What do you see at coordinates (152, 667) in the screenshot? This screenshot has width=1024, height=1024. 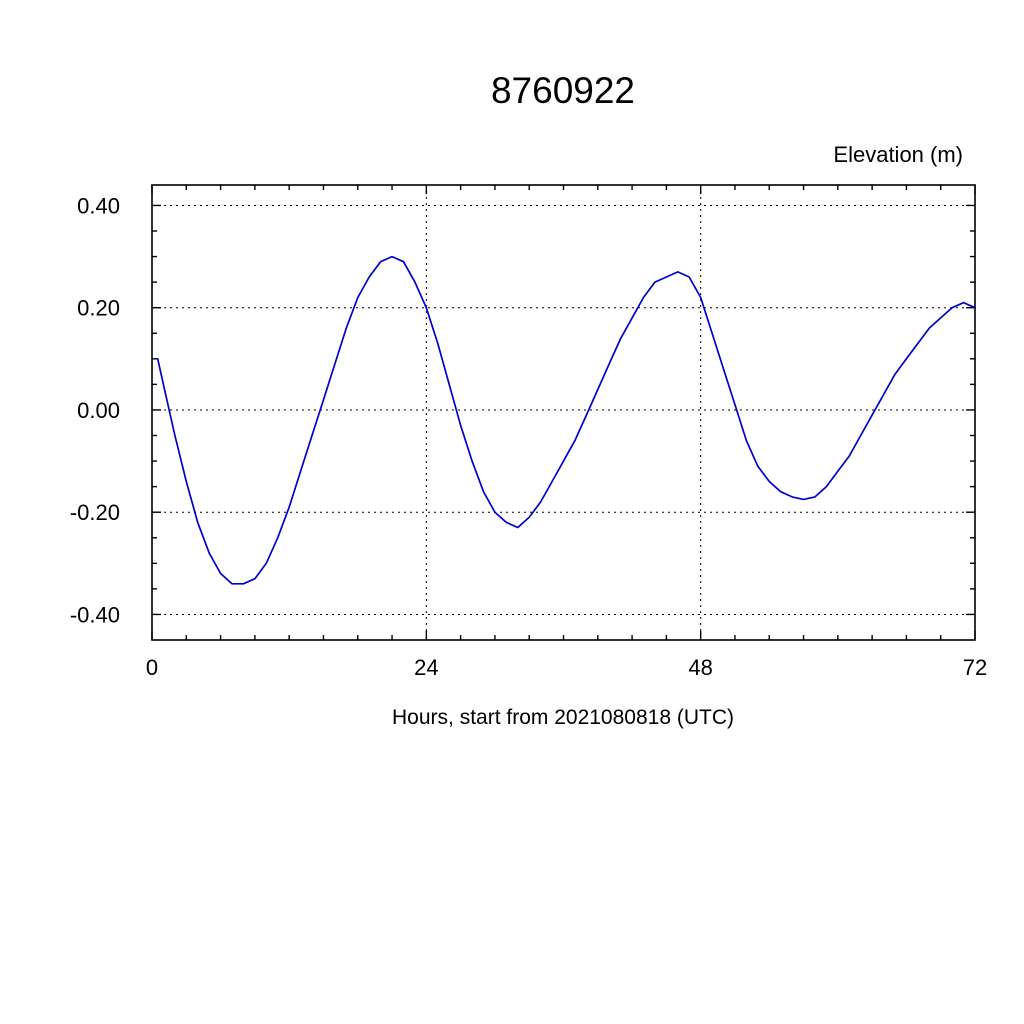 I see `x-tick-label: 0` at bounding box center [152, 667].